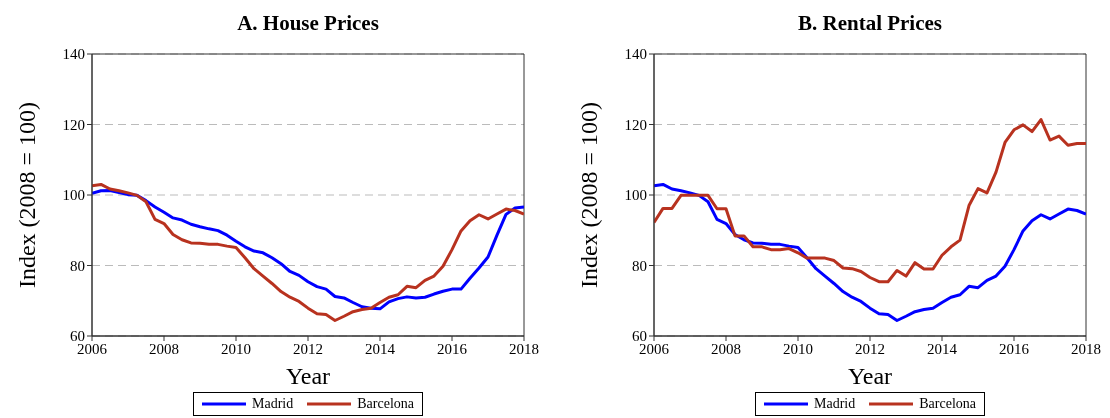  What do you see at coordinates (308, 23) in the screenshot?
I see `chart-title: A. House Prices` at bounding box center [308, 23].